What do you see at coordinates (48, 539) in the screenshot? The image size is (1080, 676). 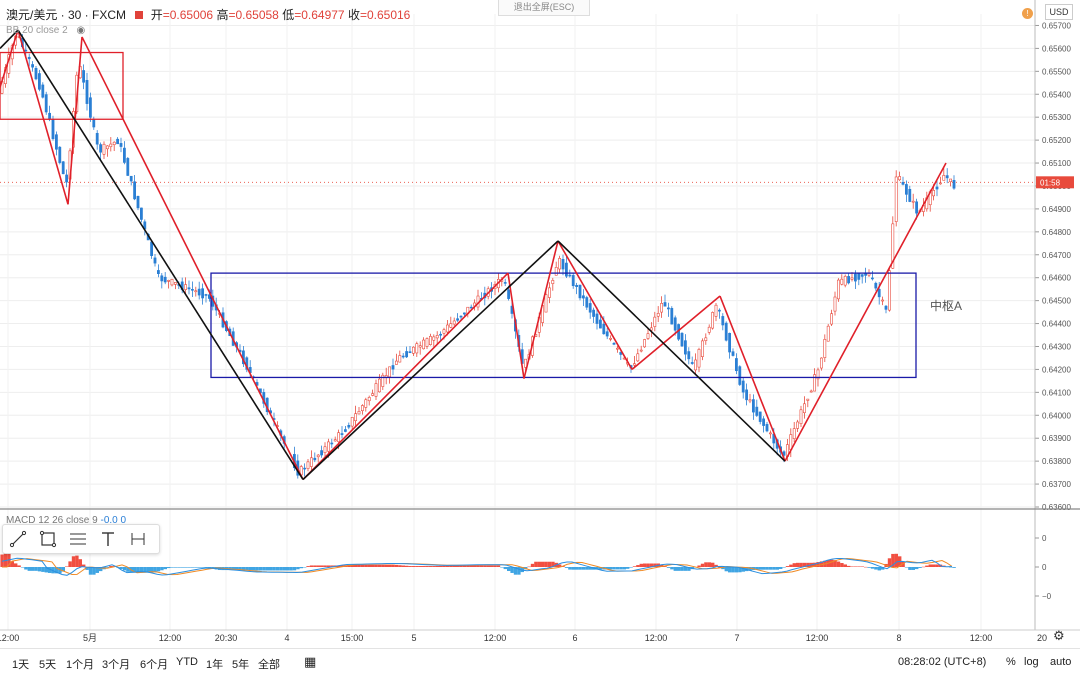 I see `rectangle-tool` at bounding box center [48, 539].